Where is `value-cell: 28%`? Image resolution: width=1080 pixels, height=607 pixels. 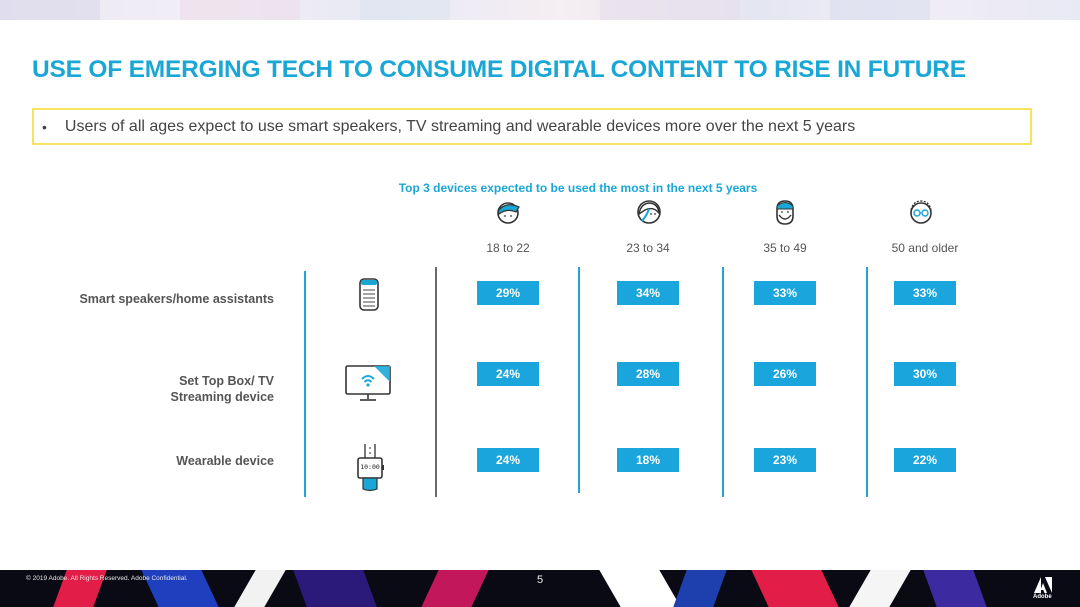
value-cell: 28% is located at coordinates (648, 374).